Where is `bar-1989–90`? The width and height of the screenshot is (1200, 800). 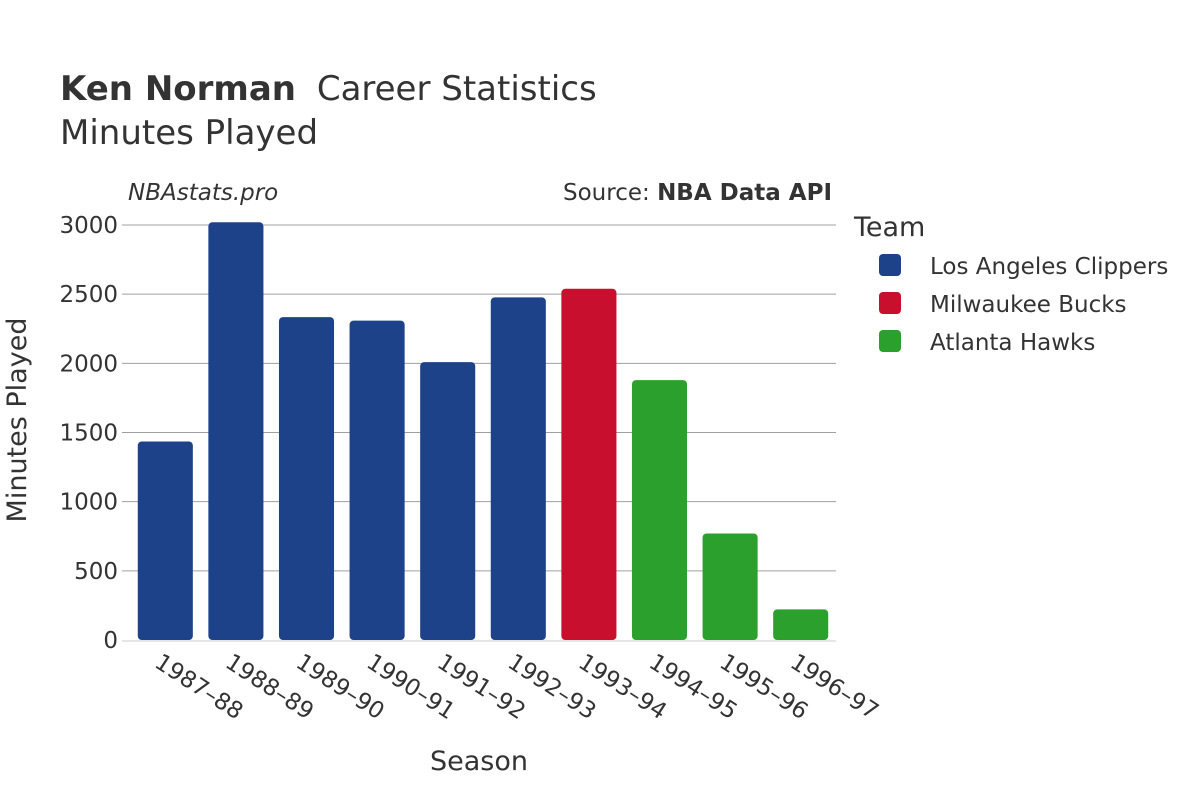
bar-1989–90 is located at coordinates (306, 478).